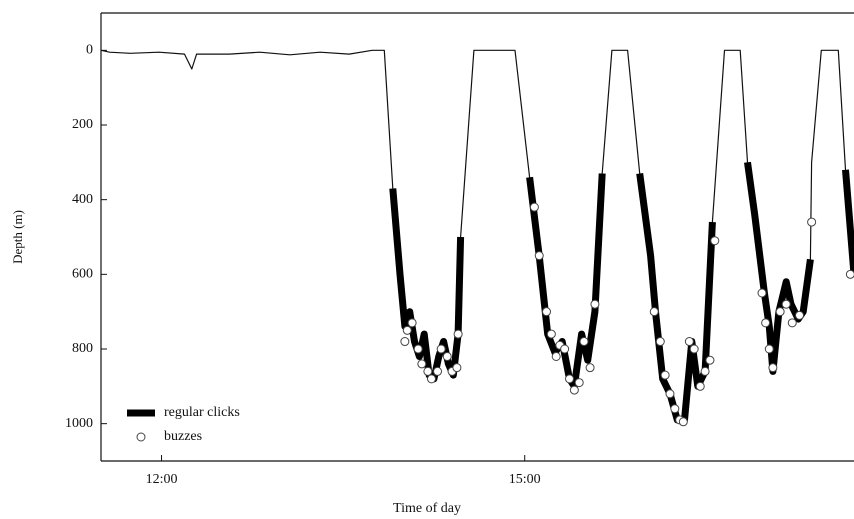 Image resolution: width=854 pixels, height=519 pixels. Describe the element at coordinates (82, 274) in the screenshot. I see `y-tick-label: 600` at that location.